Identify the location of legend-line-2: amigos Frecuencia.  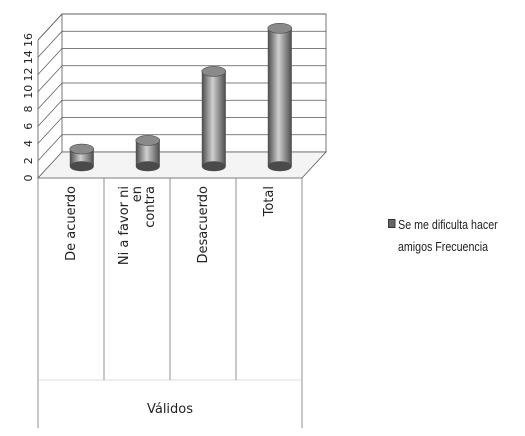
(443, 246).